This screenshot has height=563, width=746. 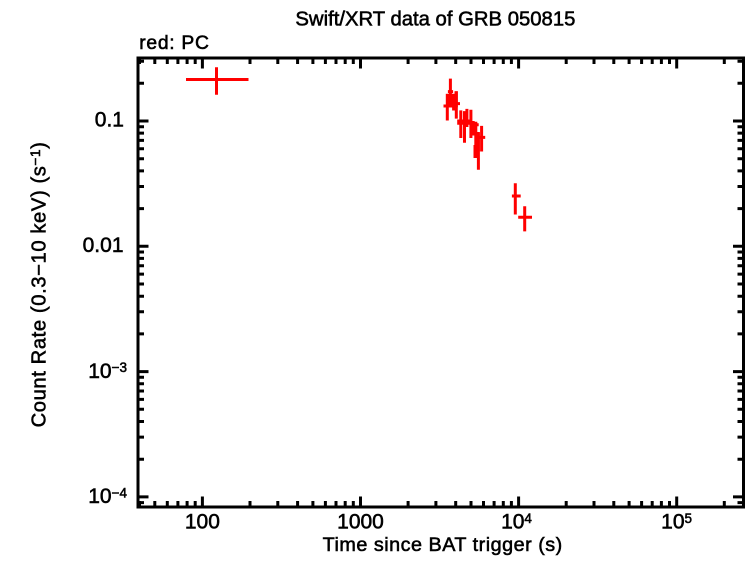 What do you see at coordinates (360, 522) in the screenshot?
I see `svg-text: 1000` at bounding box center [360, 522].